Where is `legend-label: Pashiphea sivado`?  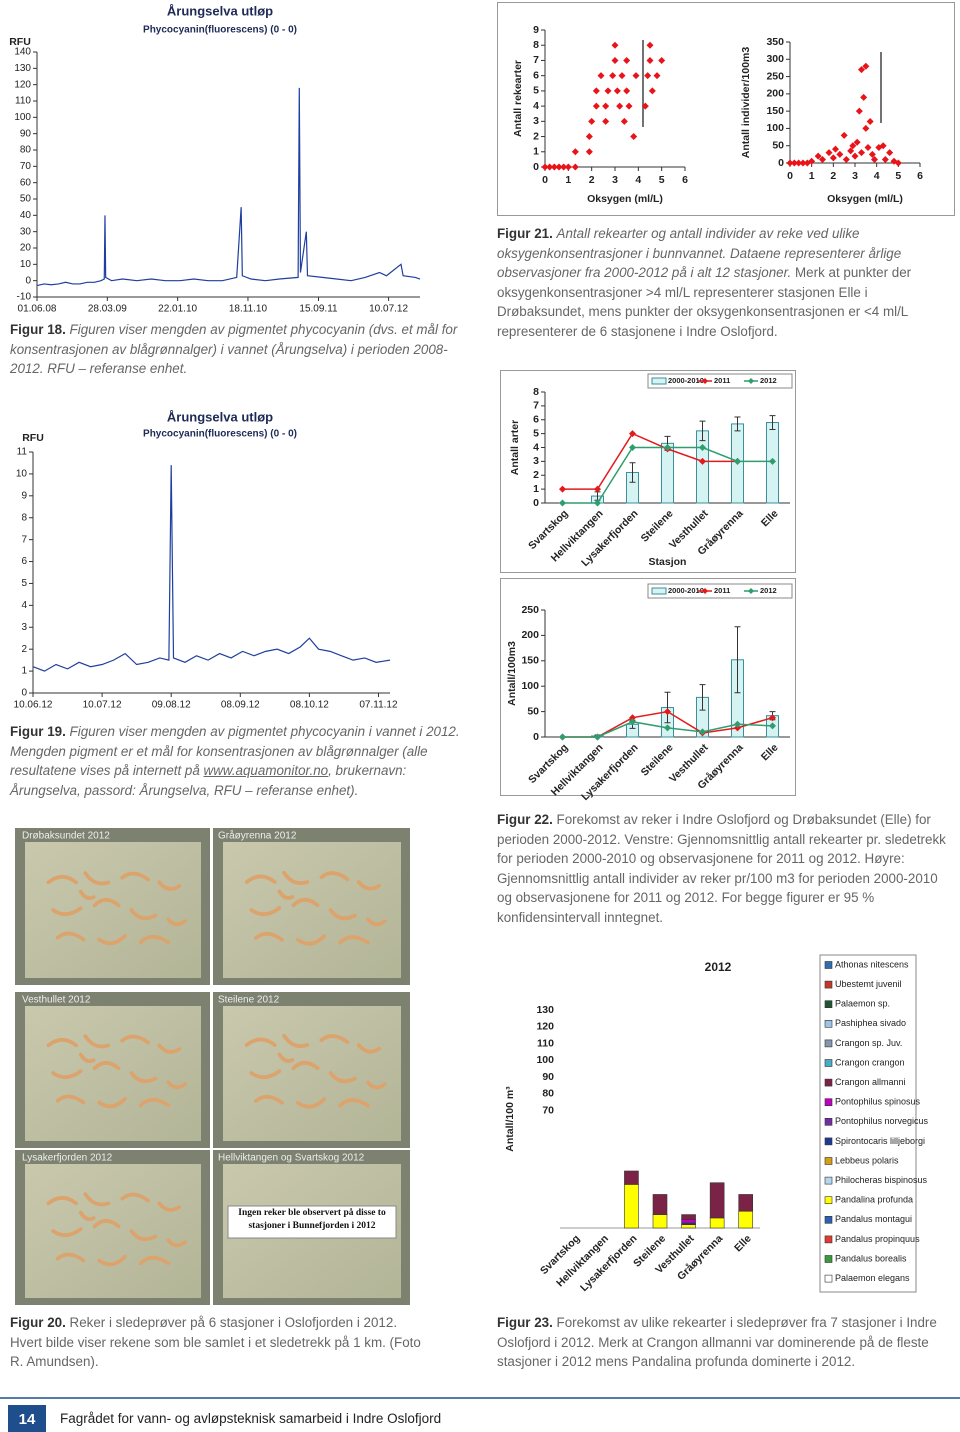
legend-label: Pashiphea sivado is located at coordinates (870, 1023).